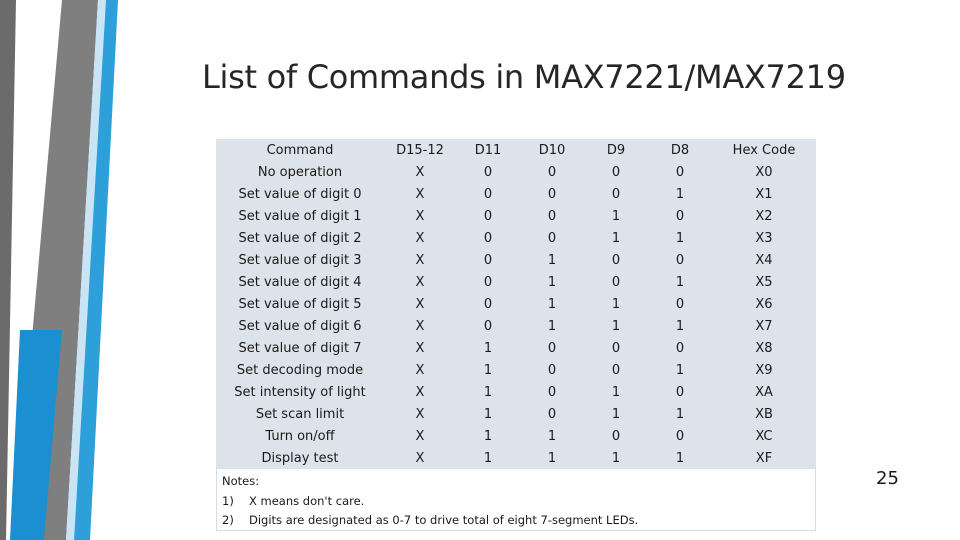  Describe the element at coordinates (764, 194) in the screenshot. I see `cell-hex-code: X1` at that location.